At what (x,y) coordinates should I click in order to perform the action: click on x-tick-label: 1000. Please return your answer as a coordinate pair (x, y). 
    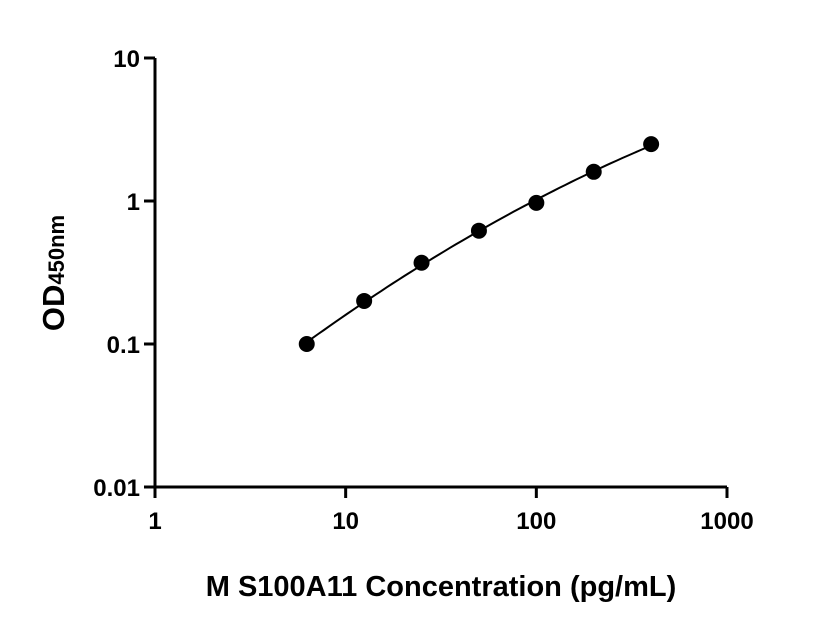
    Looking at the image, I should click on (726, 521).